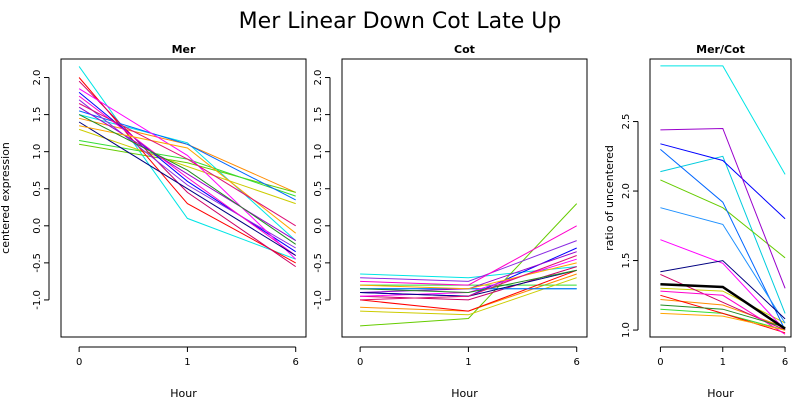  I want to click on figure-title: Mer Linear Down Cot Late Up, so click(400, 21).